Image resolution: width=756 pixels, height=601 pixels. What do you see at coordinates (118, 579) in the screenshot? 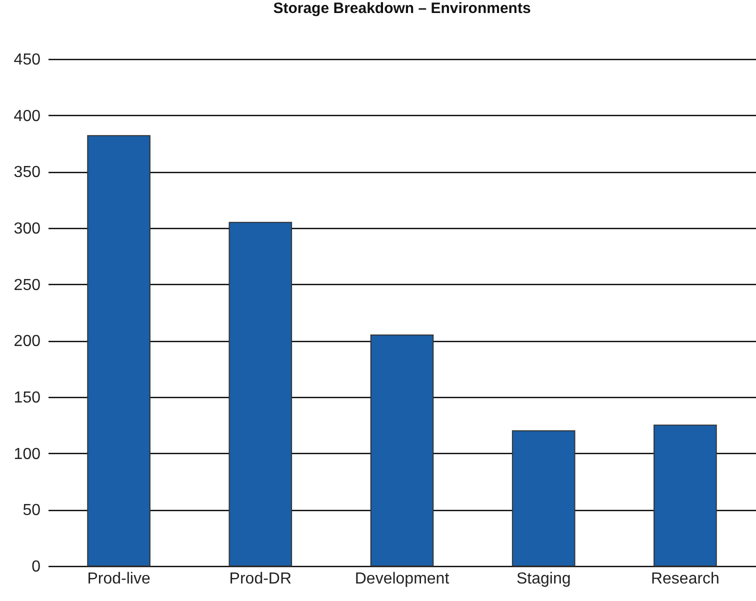
I see `x-tick-label: Prod-live` at bounding box center [118, 579].